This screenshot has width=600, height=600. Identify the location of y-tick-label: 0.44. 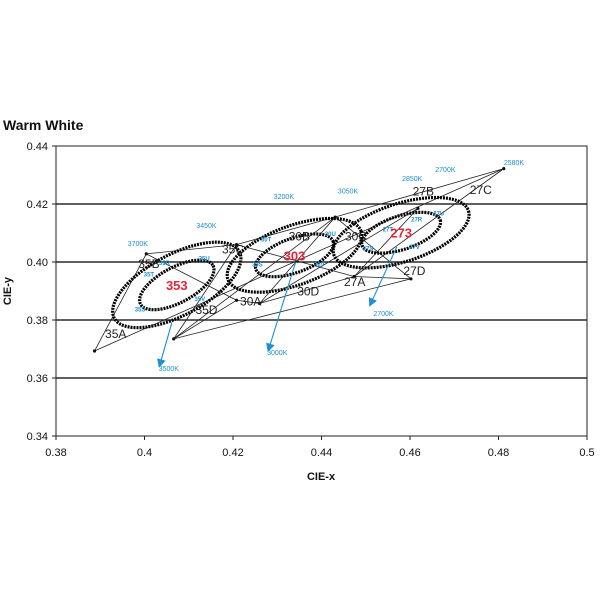
(37, 147).